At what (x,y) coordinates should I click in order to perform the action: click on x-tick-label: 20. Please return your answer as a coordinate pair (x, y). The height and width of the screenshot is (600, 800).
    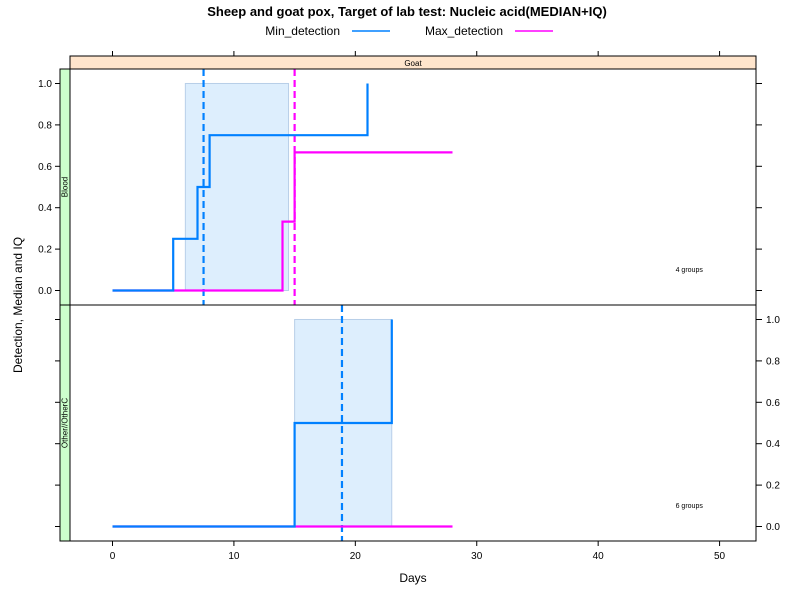
    Looking at the image, I should click on (356, 556).